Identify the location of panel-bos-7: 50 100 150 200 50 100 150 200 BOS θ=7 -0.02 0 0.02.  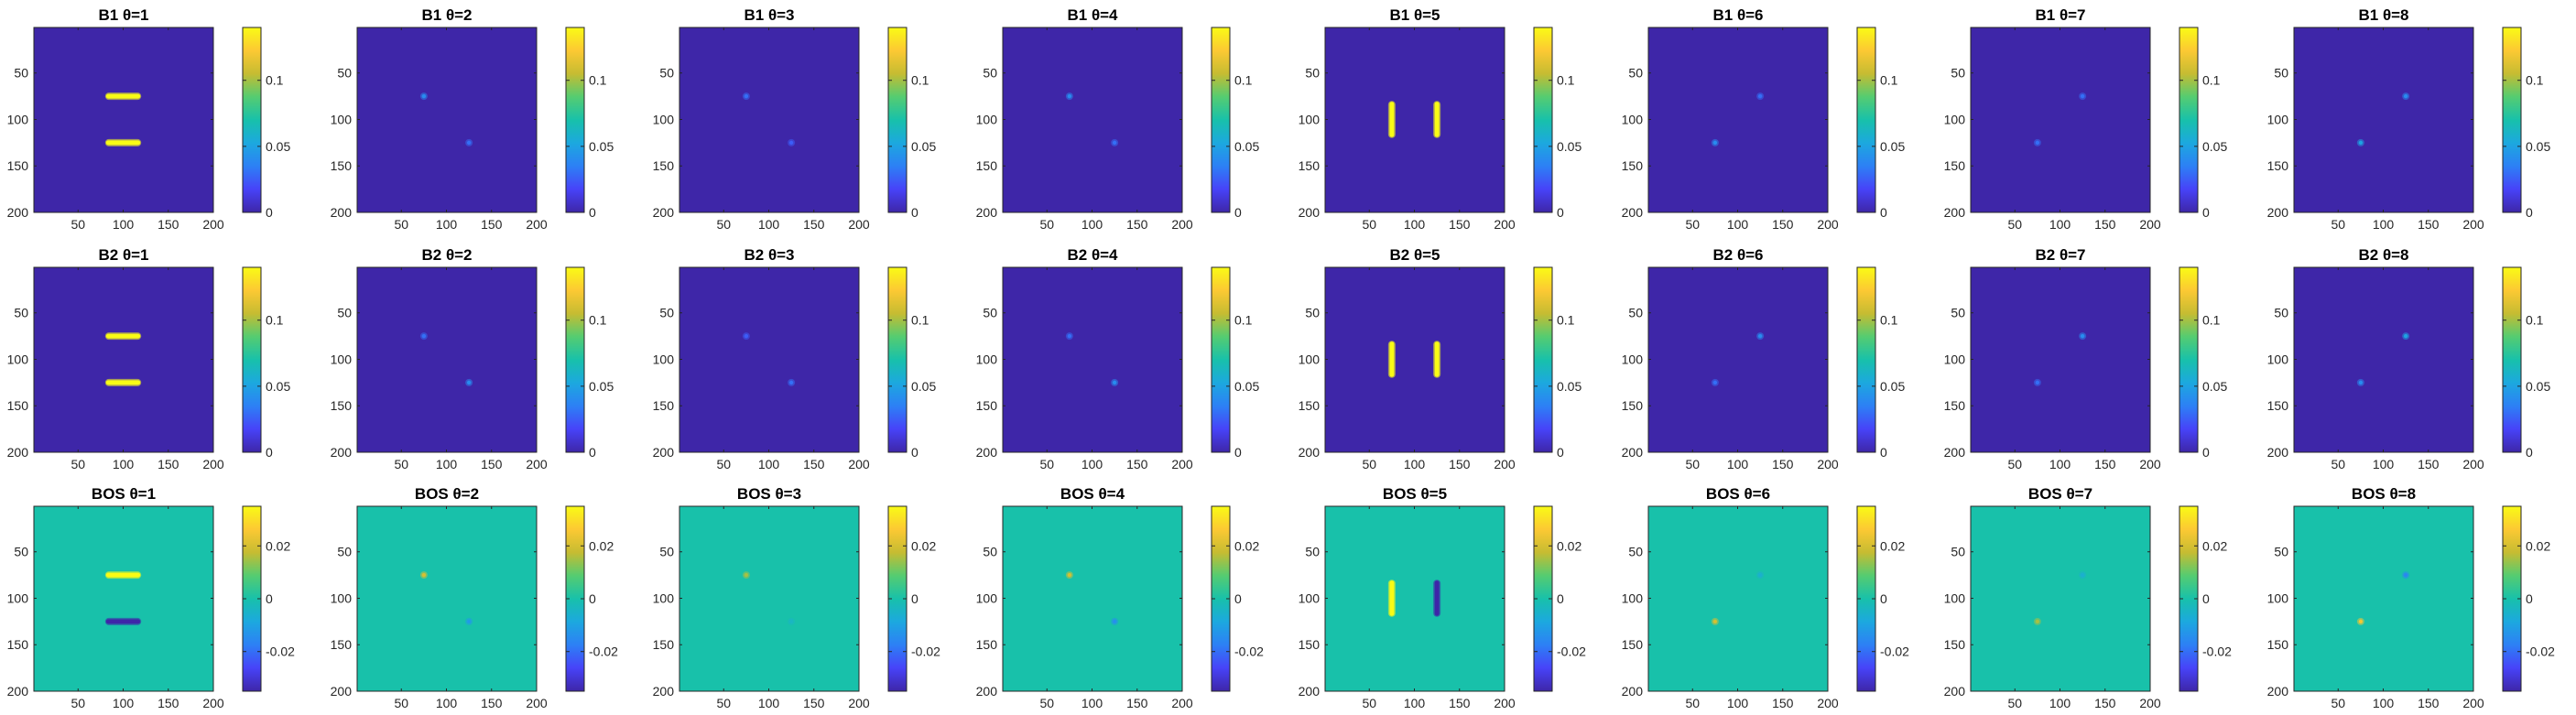
(2088, 597).